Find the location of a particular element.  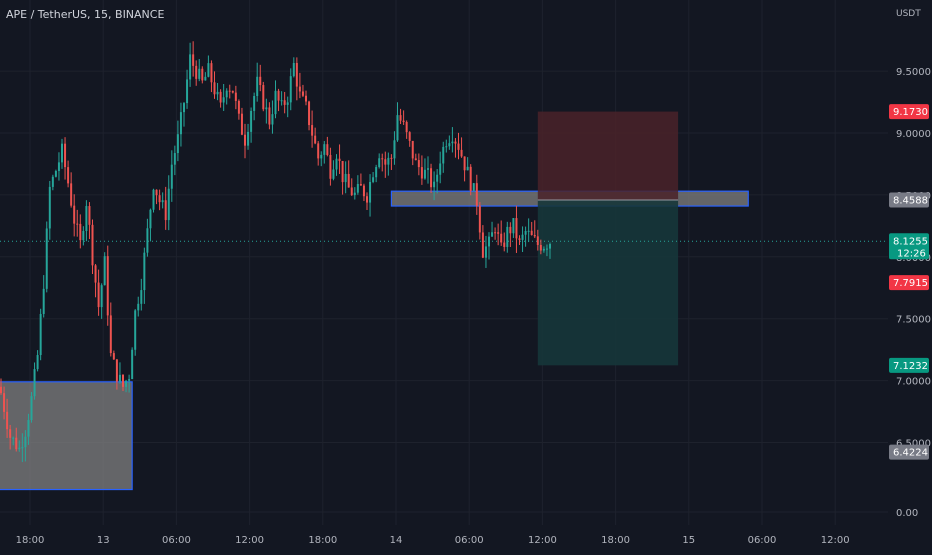

price-badge-label: 8.1255 is located at coordinates (910, 241).